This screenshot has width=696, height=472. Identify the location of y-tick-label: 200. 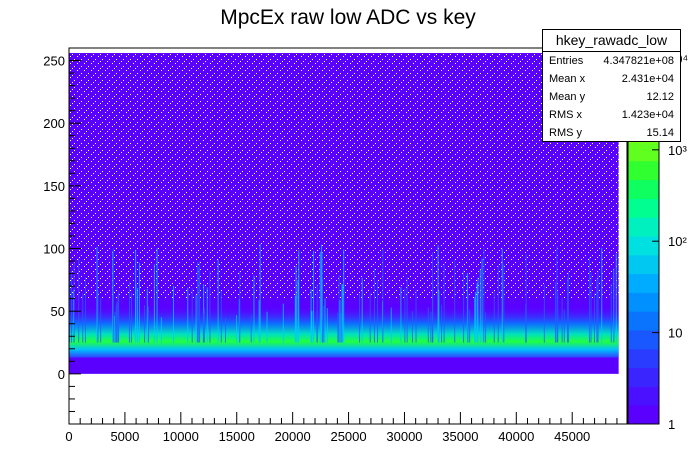
(54, 123).